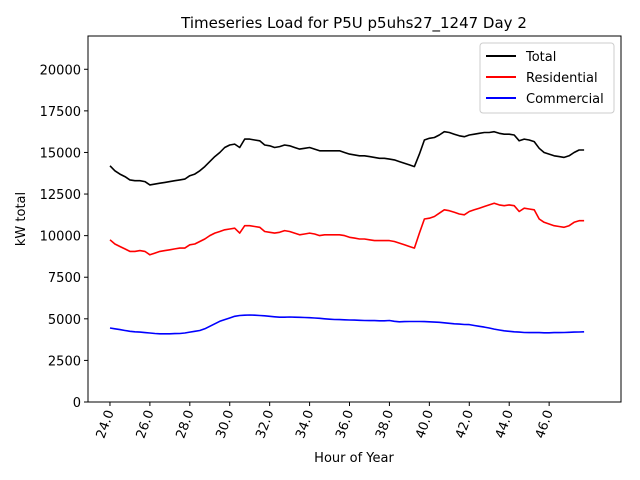  I want to click on legend: Total Residential Commercial, so click(547, 78).